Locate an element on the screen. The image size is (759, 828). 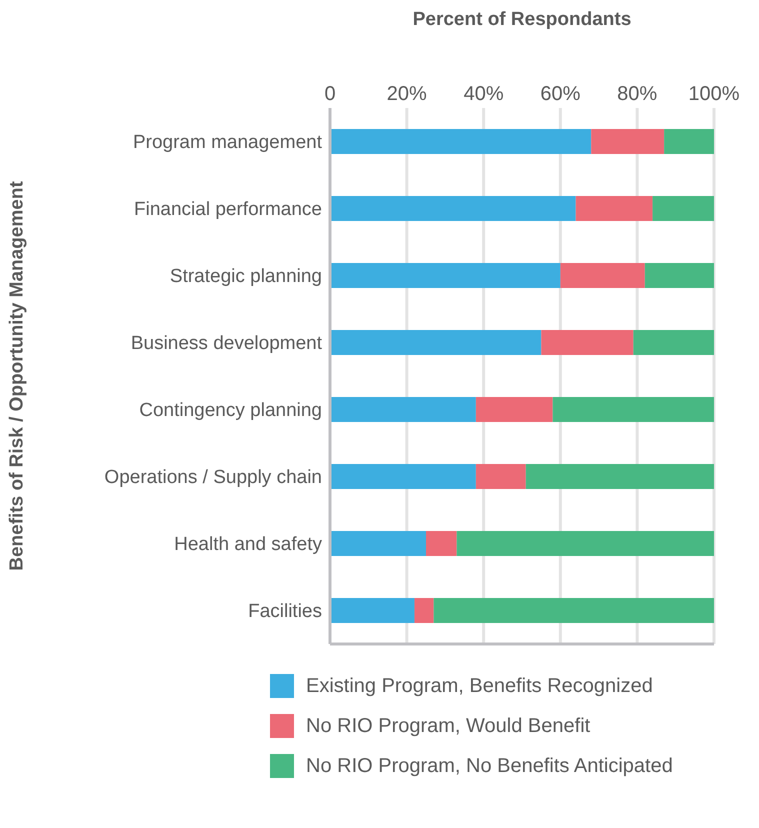
legend-label: No RIO Program, Would Benefit is located at coordinates (448, 726).